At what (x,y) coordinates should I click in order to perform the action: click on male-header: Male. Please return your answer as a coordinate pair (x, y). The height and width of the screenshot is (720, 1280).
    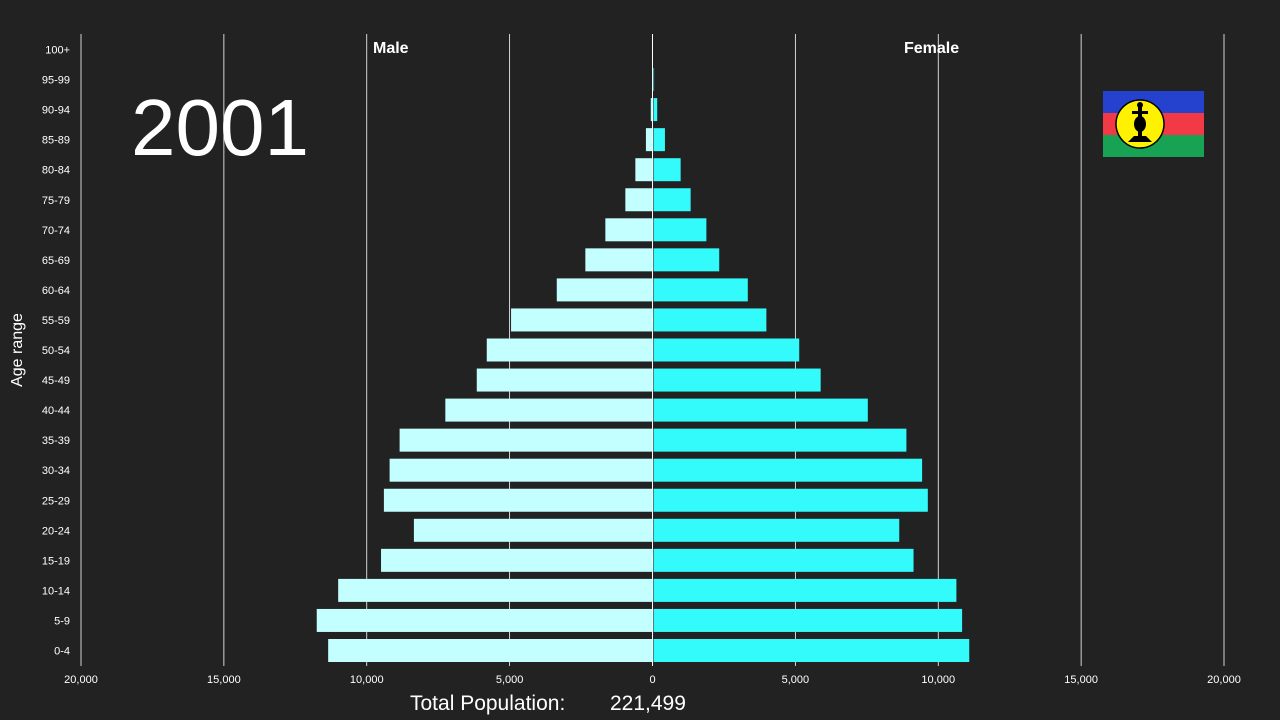
    Looking at the image, I should click on (391, 48).